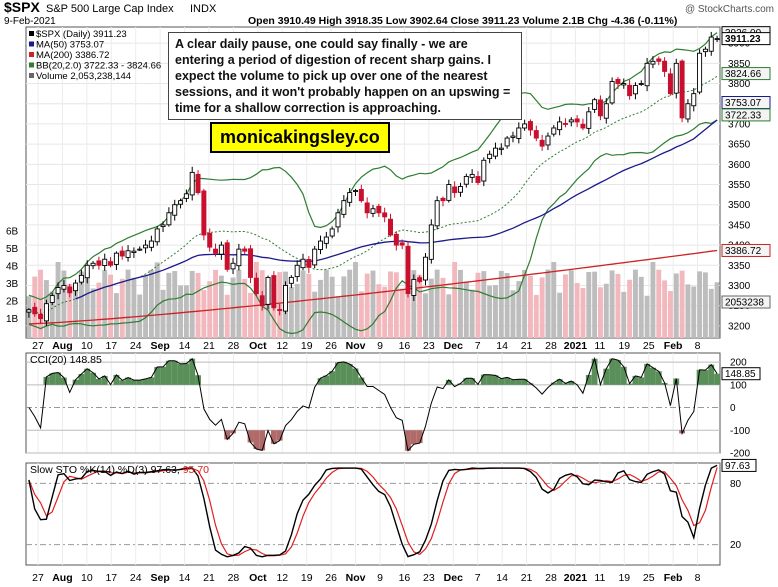 Image resolution: width=778 pixels, height=587 pixels. What do you see at coordinates (356, 346) in the screenshot?
I see `x-tick-label: Nov` at bounding box center [356, 346].